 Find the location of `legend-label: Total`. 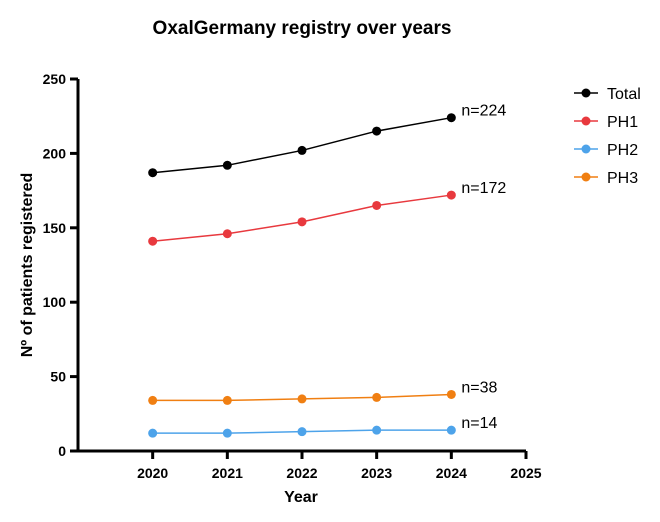

legend-label: Total is located at coordinates (624, 94).